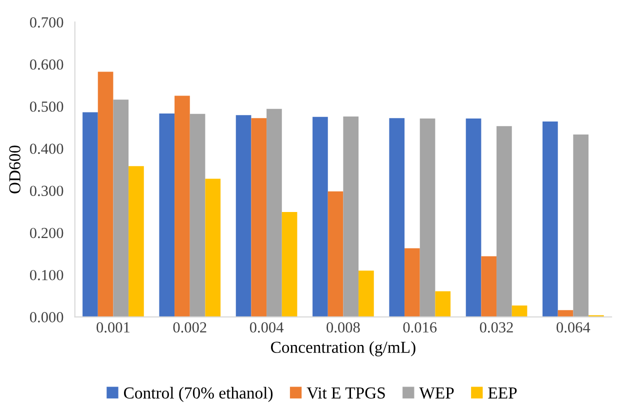 This screenshot has width=624, height=417. I want to click on legend-label: Vit E TPGS, so click(345, 393).